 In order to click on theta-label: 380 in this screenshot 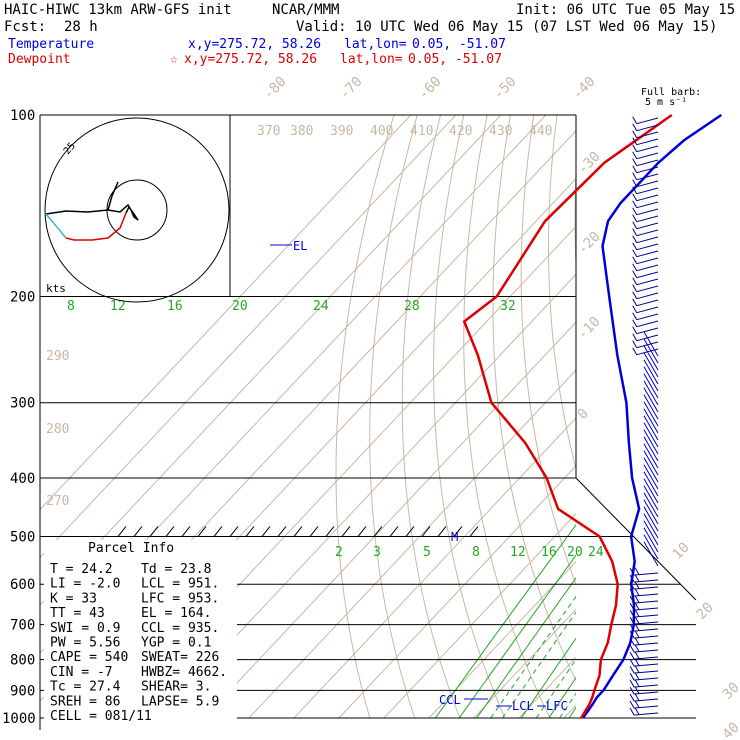, I will do `click(301, 131)`.